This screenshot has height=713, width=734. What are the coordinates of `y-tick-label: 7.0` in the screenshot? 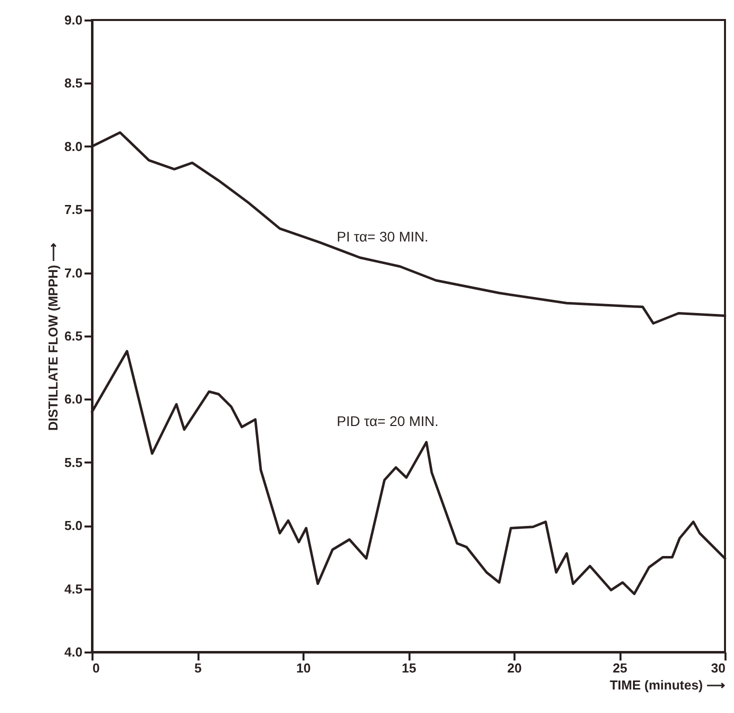 It's located at (73, 272).